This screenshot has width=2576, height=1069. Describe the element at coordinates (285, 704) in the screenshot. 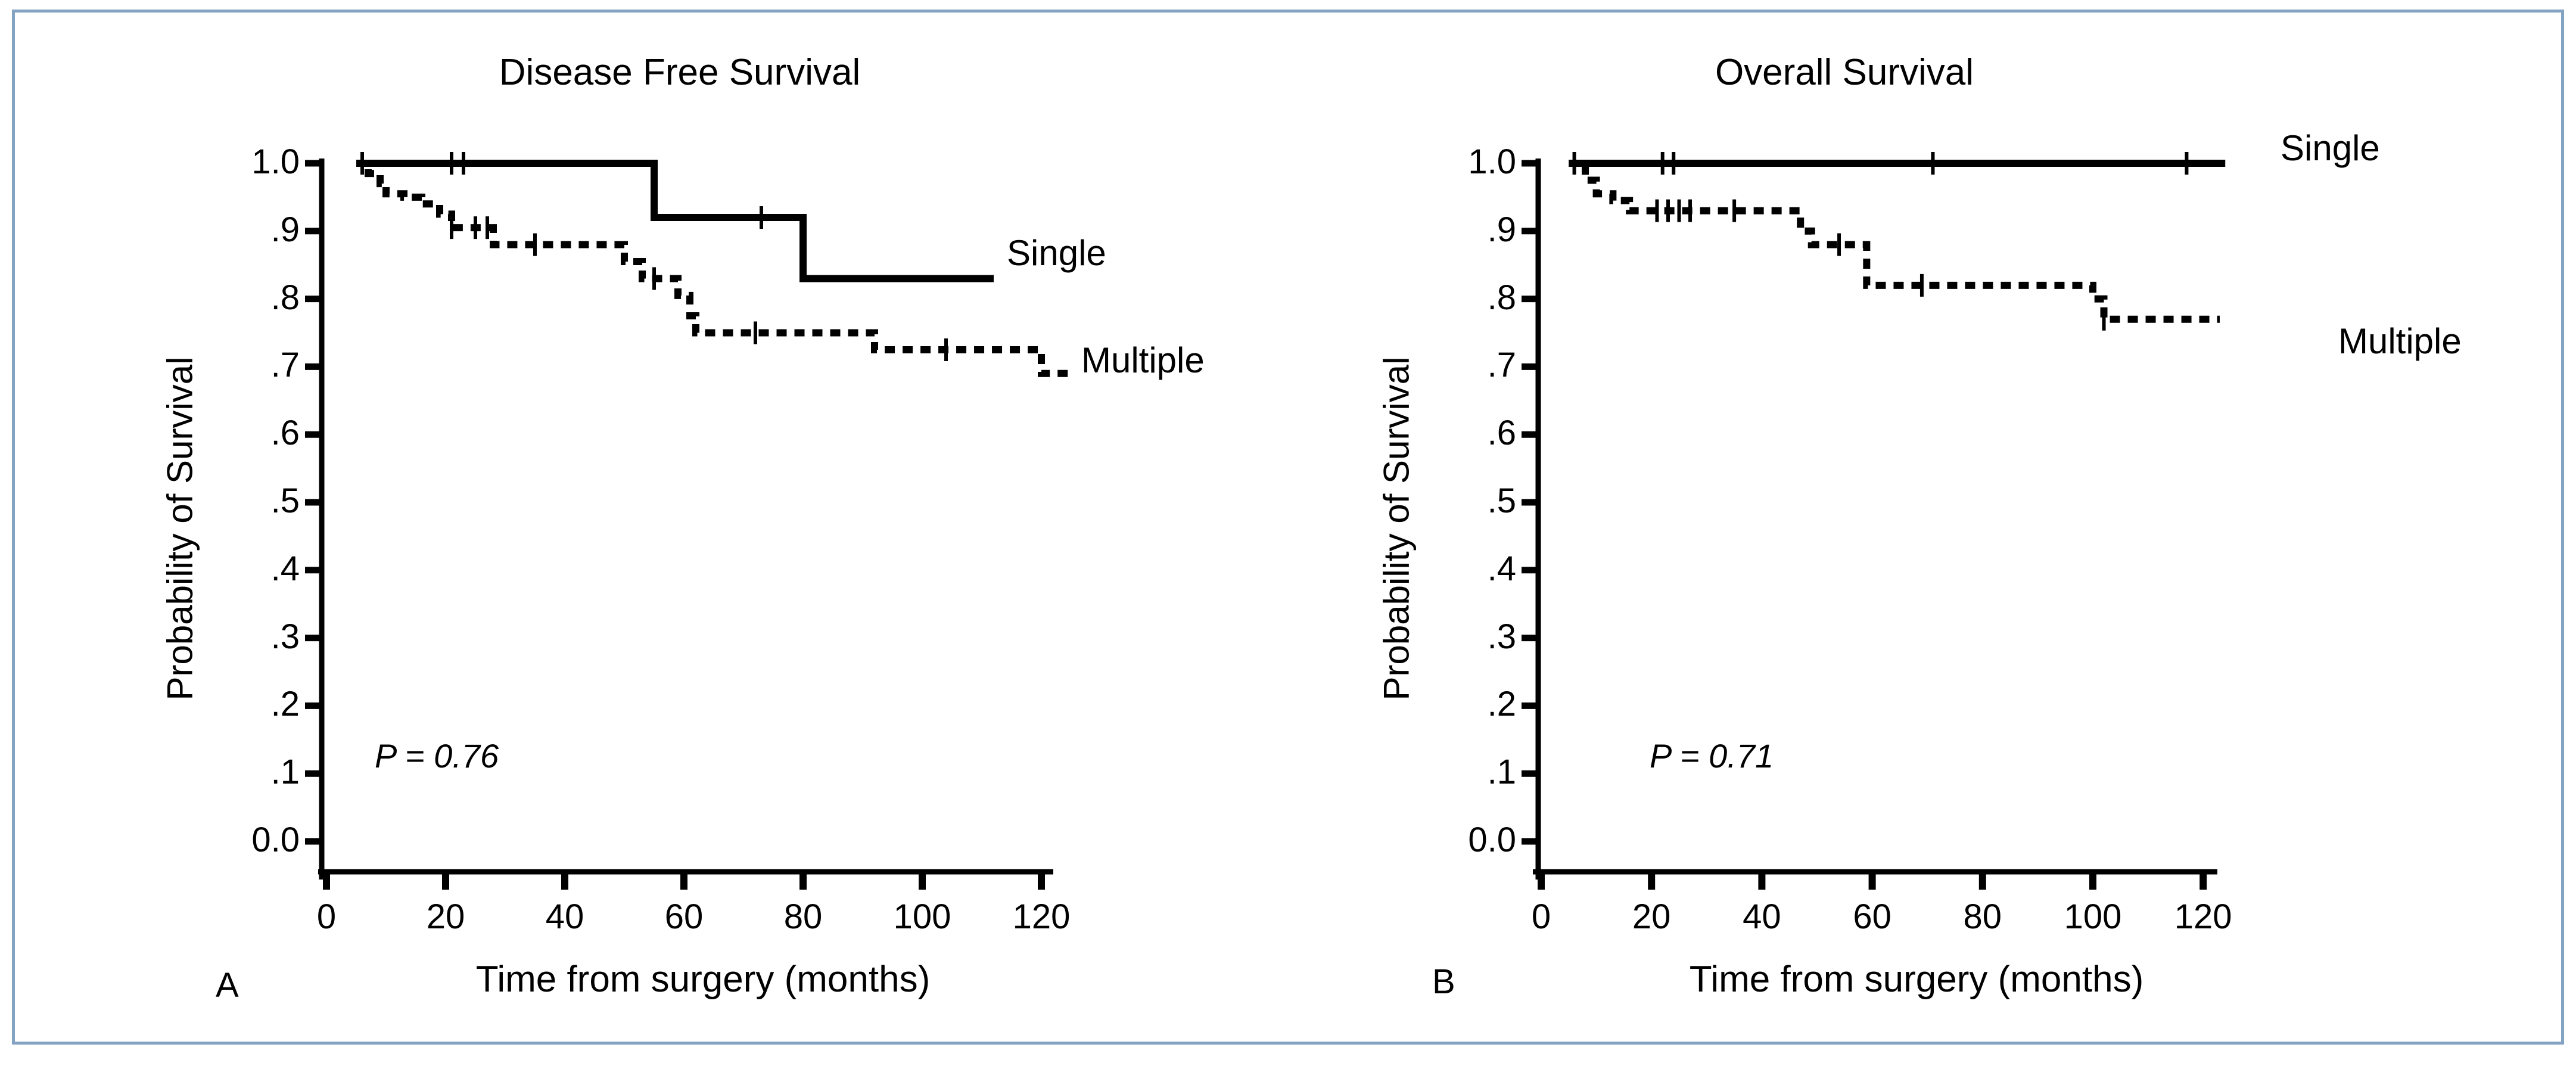

I see `panel-a-y-tick-label: .2` at that location.